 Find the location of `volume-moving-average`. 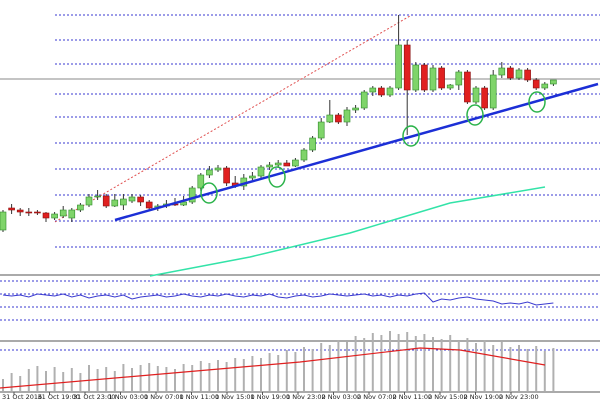

volume-moving-average is located at coordinates (273, 368).